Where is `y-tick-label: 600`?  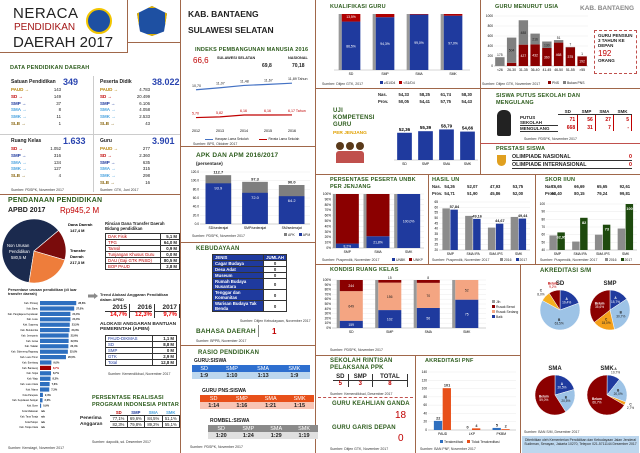
y-tick-label: 600 is located at coordinates (491, 36).